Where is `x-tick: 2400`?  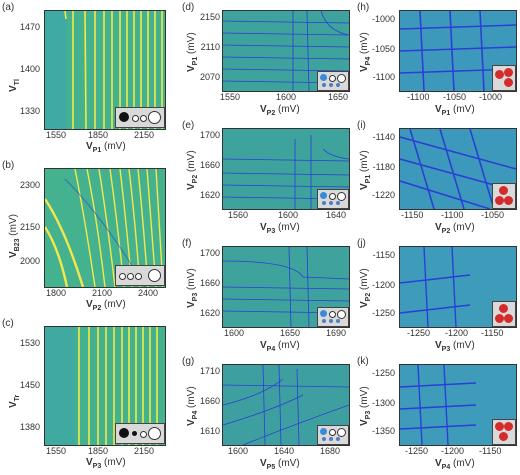 x-tick: 2400 is located at coordinates (148, 293).